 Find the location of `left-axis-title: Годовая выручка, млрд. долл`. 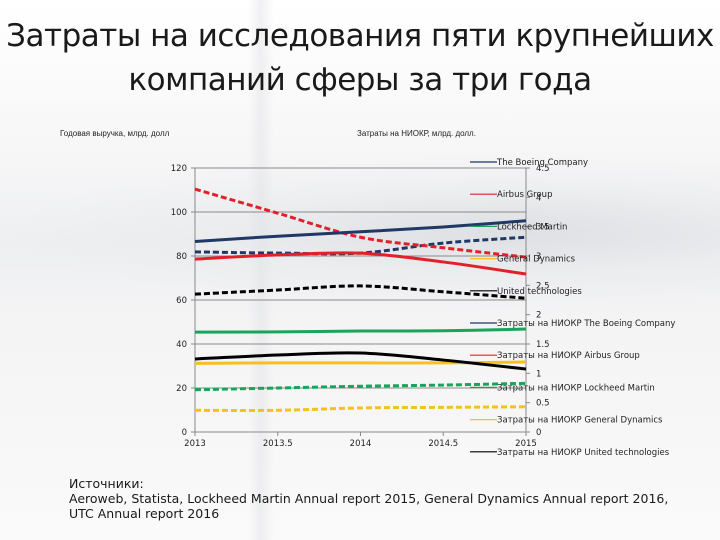

left-axis-title: Годовая выручка, млрд. долл is located at coordinates (115, 133).